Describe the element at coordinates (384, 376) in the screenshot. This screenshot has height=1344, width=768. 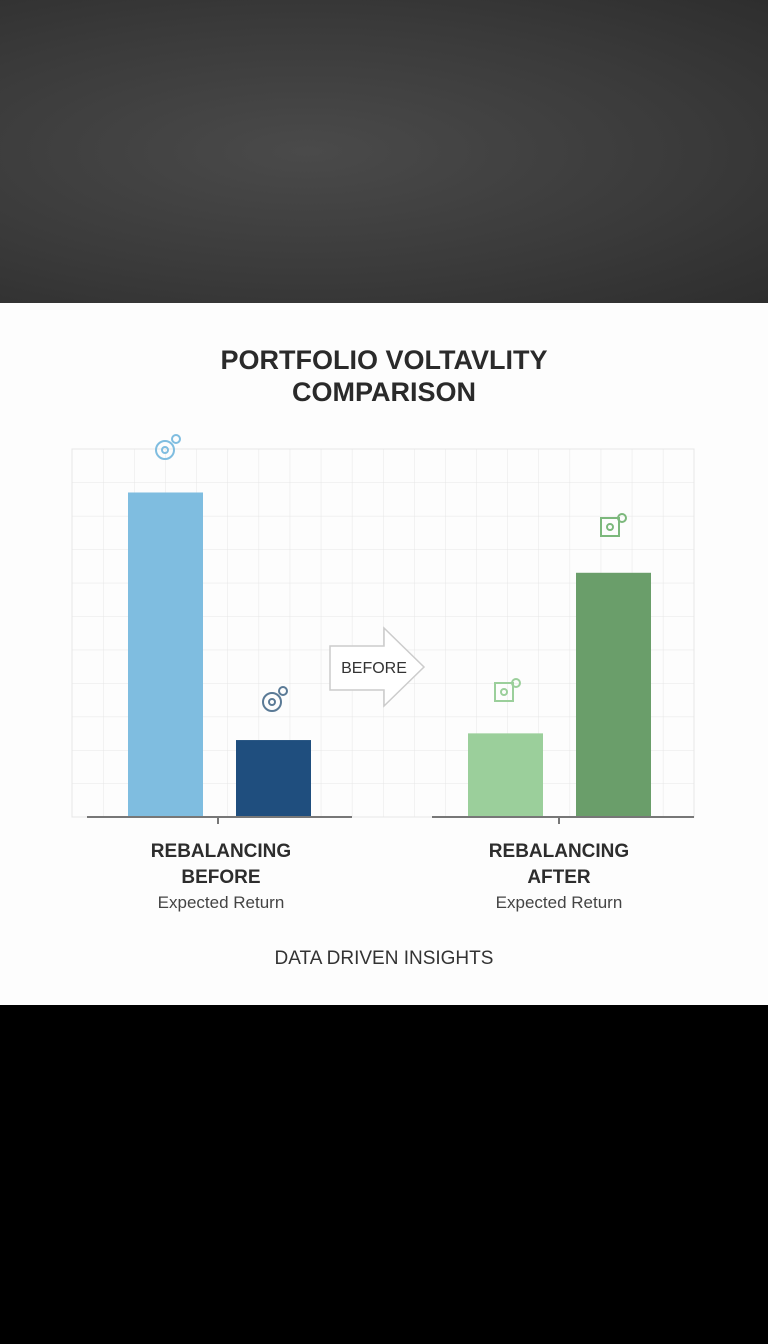
I see `chart-title: PORTFOLIO VOLTAVLITY COMPARISON` at that location.